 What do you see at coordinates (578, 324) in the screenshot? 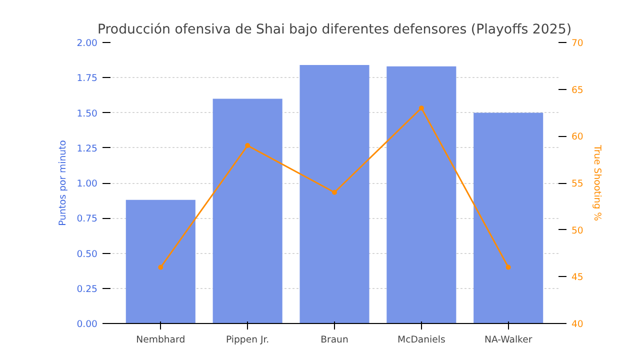
I see `y2-tick-label: 40` at bounding box center [578, 324].